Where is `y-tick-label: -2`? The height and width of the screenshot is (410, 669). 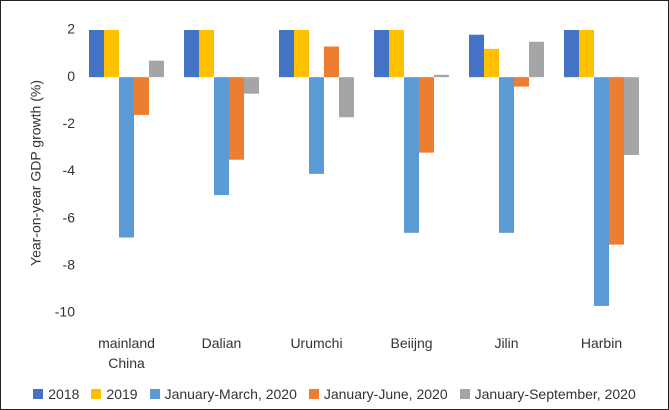
y-tick-label: -2 is located at coordinates (69, 123).